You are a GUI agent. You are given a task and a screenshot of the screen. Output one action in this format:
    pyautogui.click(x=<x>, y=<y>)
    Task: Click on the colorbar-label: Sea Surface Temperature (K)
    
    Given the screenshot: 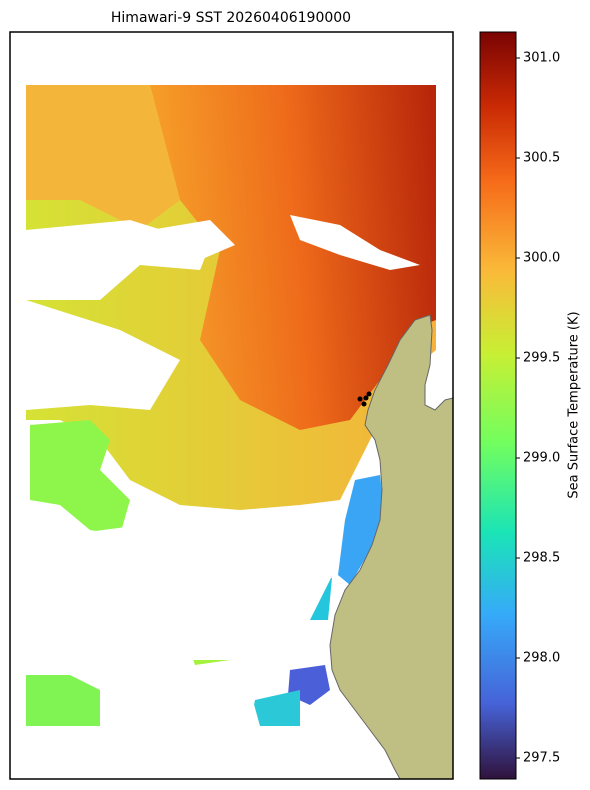 What is the action you would take?
    pyautogui.click(x=574, y=404)
    